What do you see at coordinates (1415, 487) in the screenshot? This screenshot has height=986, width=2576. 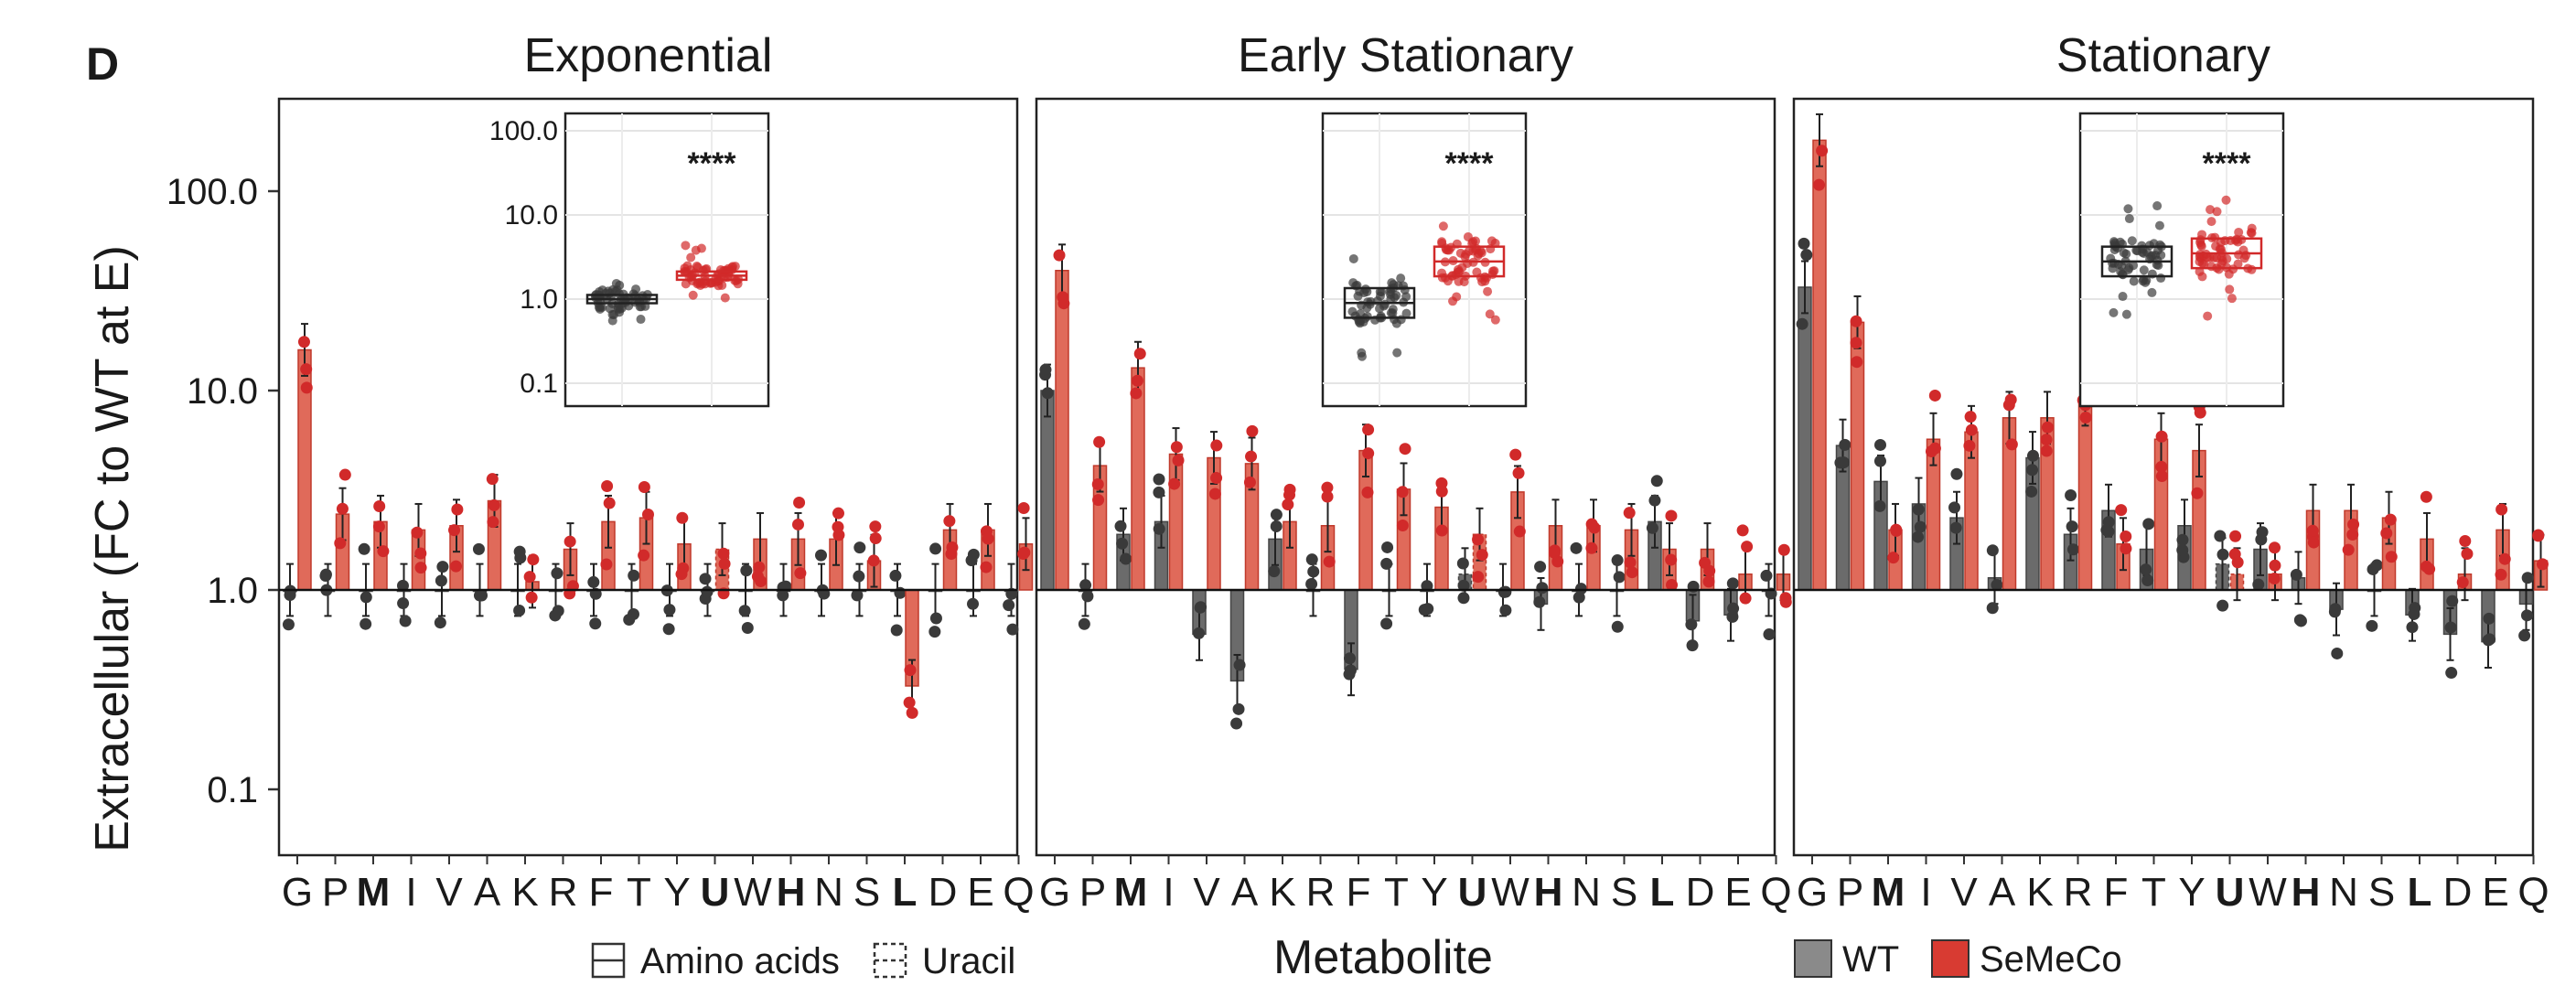 I see `bars` at bounding box center [1415, 487].